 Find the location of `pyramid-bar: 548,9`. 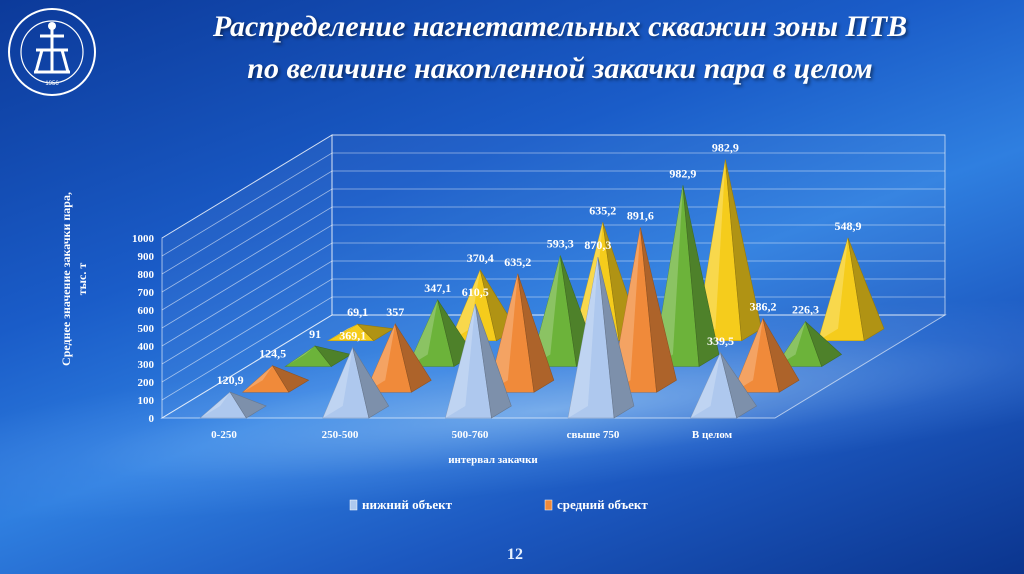

pyramid-bar: 548,9 is located at coordinates (851, 280).